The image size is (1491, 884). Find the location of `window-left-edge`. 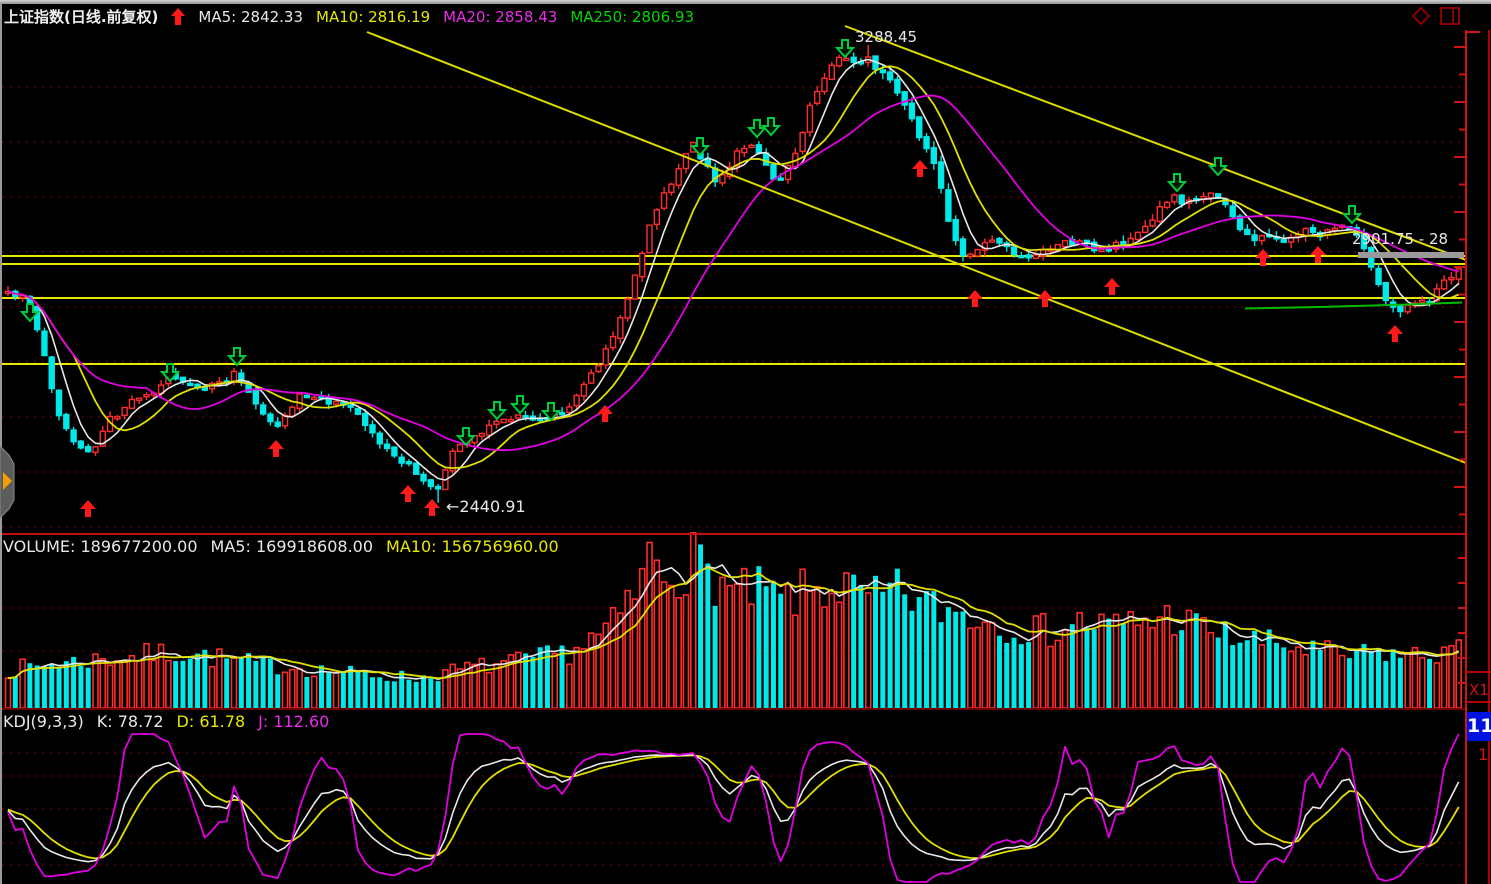

window-left-edge is located at coordinates (1, 444).